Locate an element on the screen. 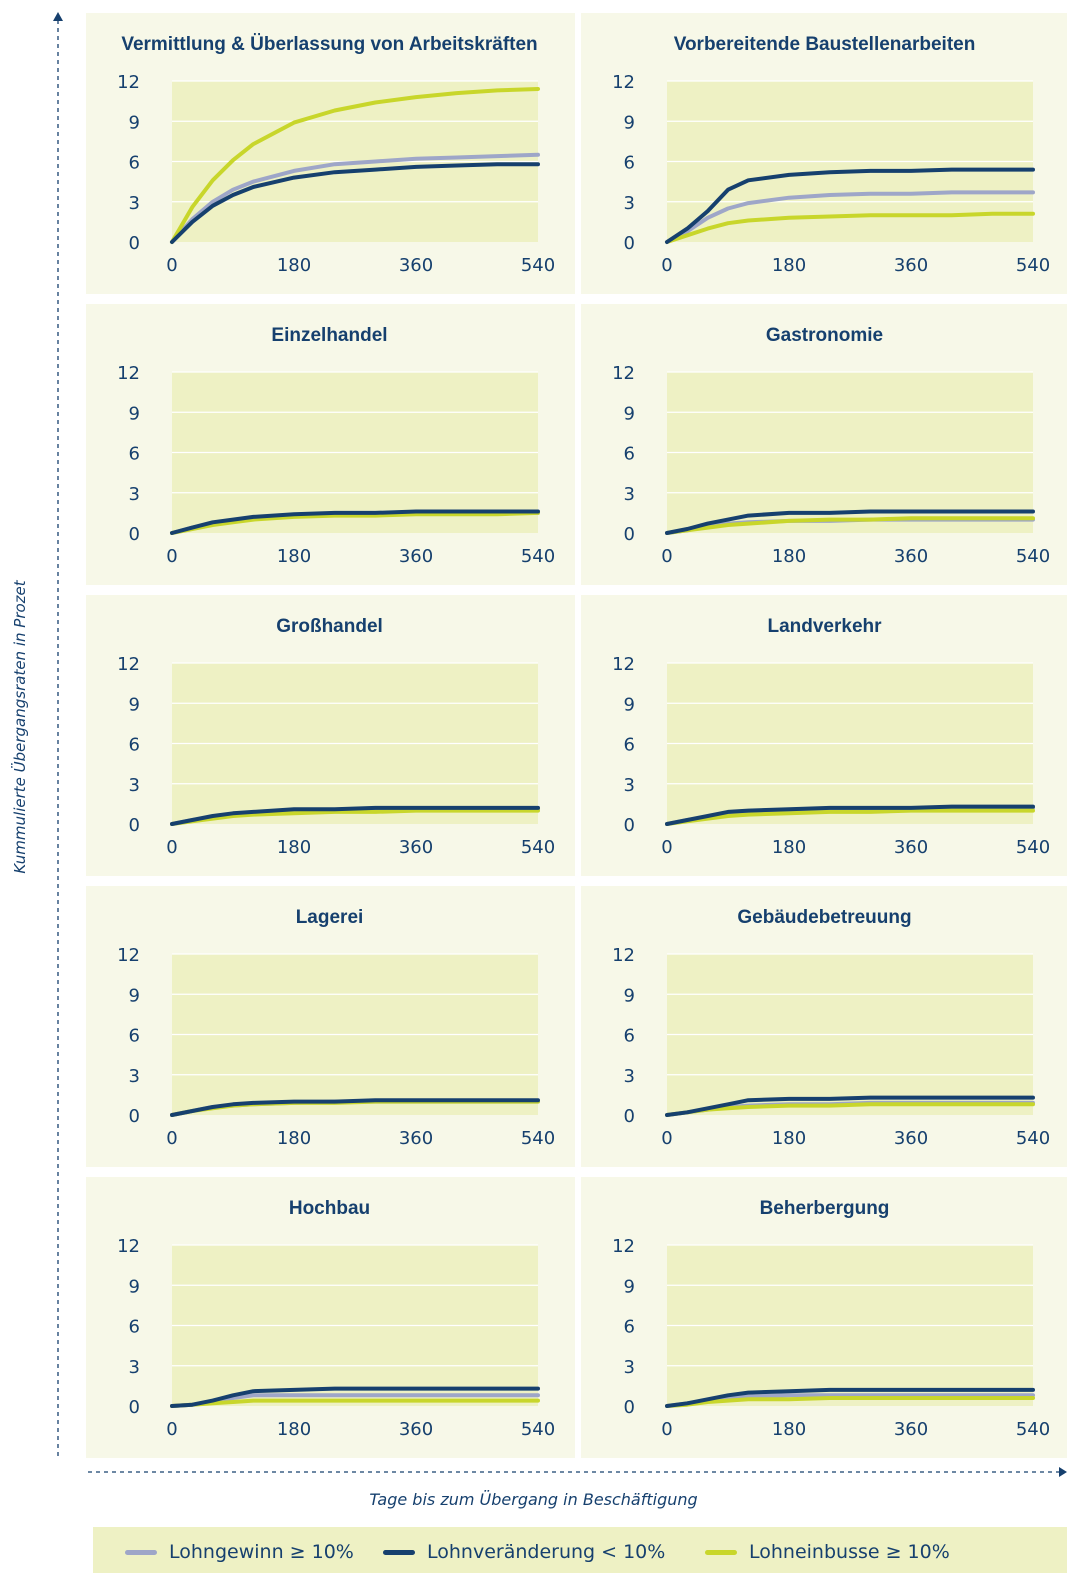 The width and height of the screenshot is (1067, 1573). panel-6: Landverkehr 0 3 6 9 12 0 180 360 540 is located at coordinates (824, 735).